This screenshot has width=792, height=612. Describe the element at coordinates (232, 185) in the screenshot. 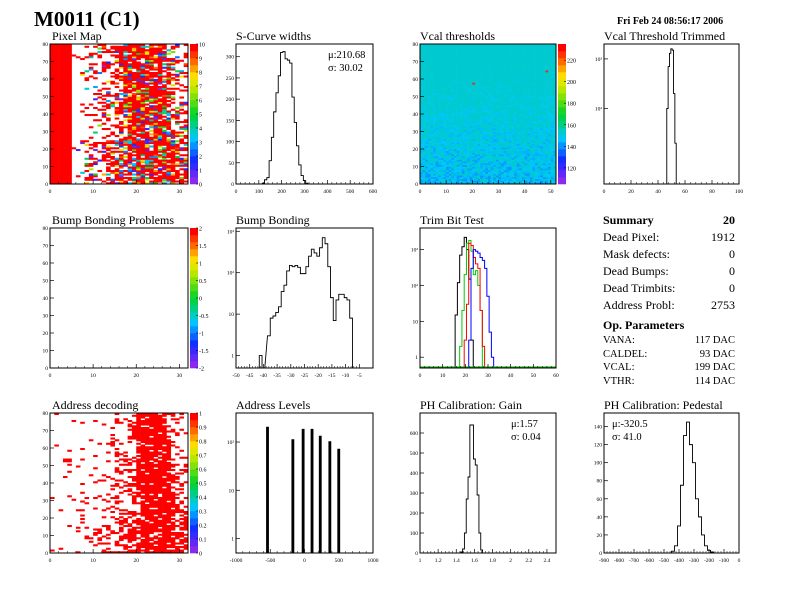

I see `y-tick-label: 0` at that location.